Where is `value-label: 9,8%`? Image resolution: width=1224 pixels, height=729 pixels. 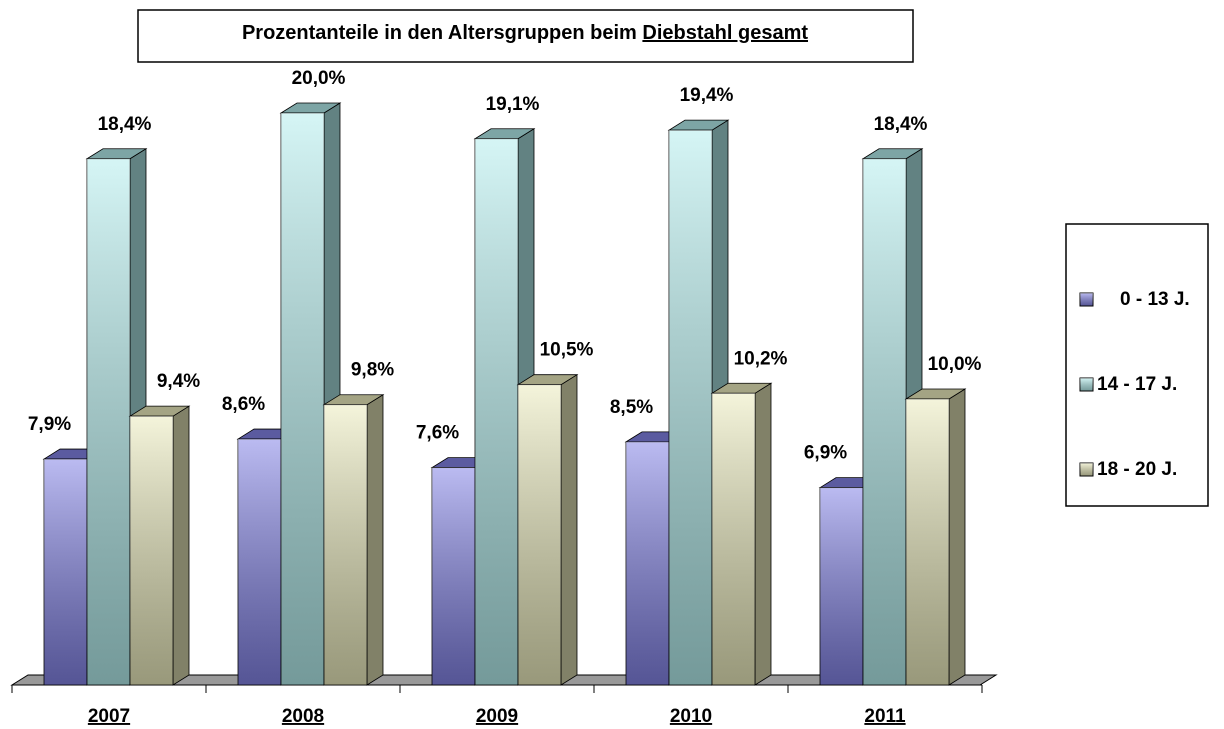 value-label: 9,8% is located at coordinates (372, 370).